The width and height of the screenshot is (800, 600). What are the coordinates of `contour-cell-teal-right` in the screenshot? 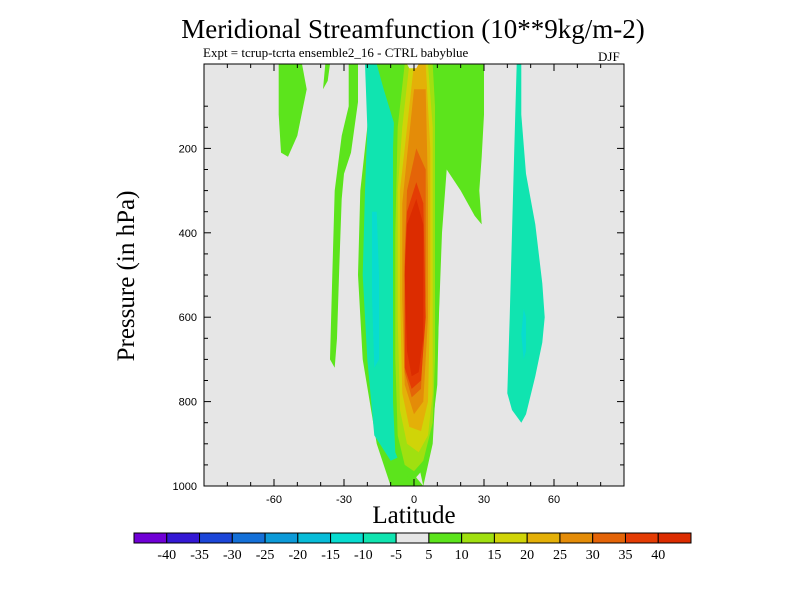 It's located at (526, 243).